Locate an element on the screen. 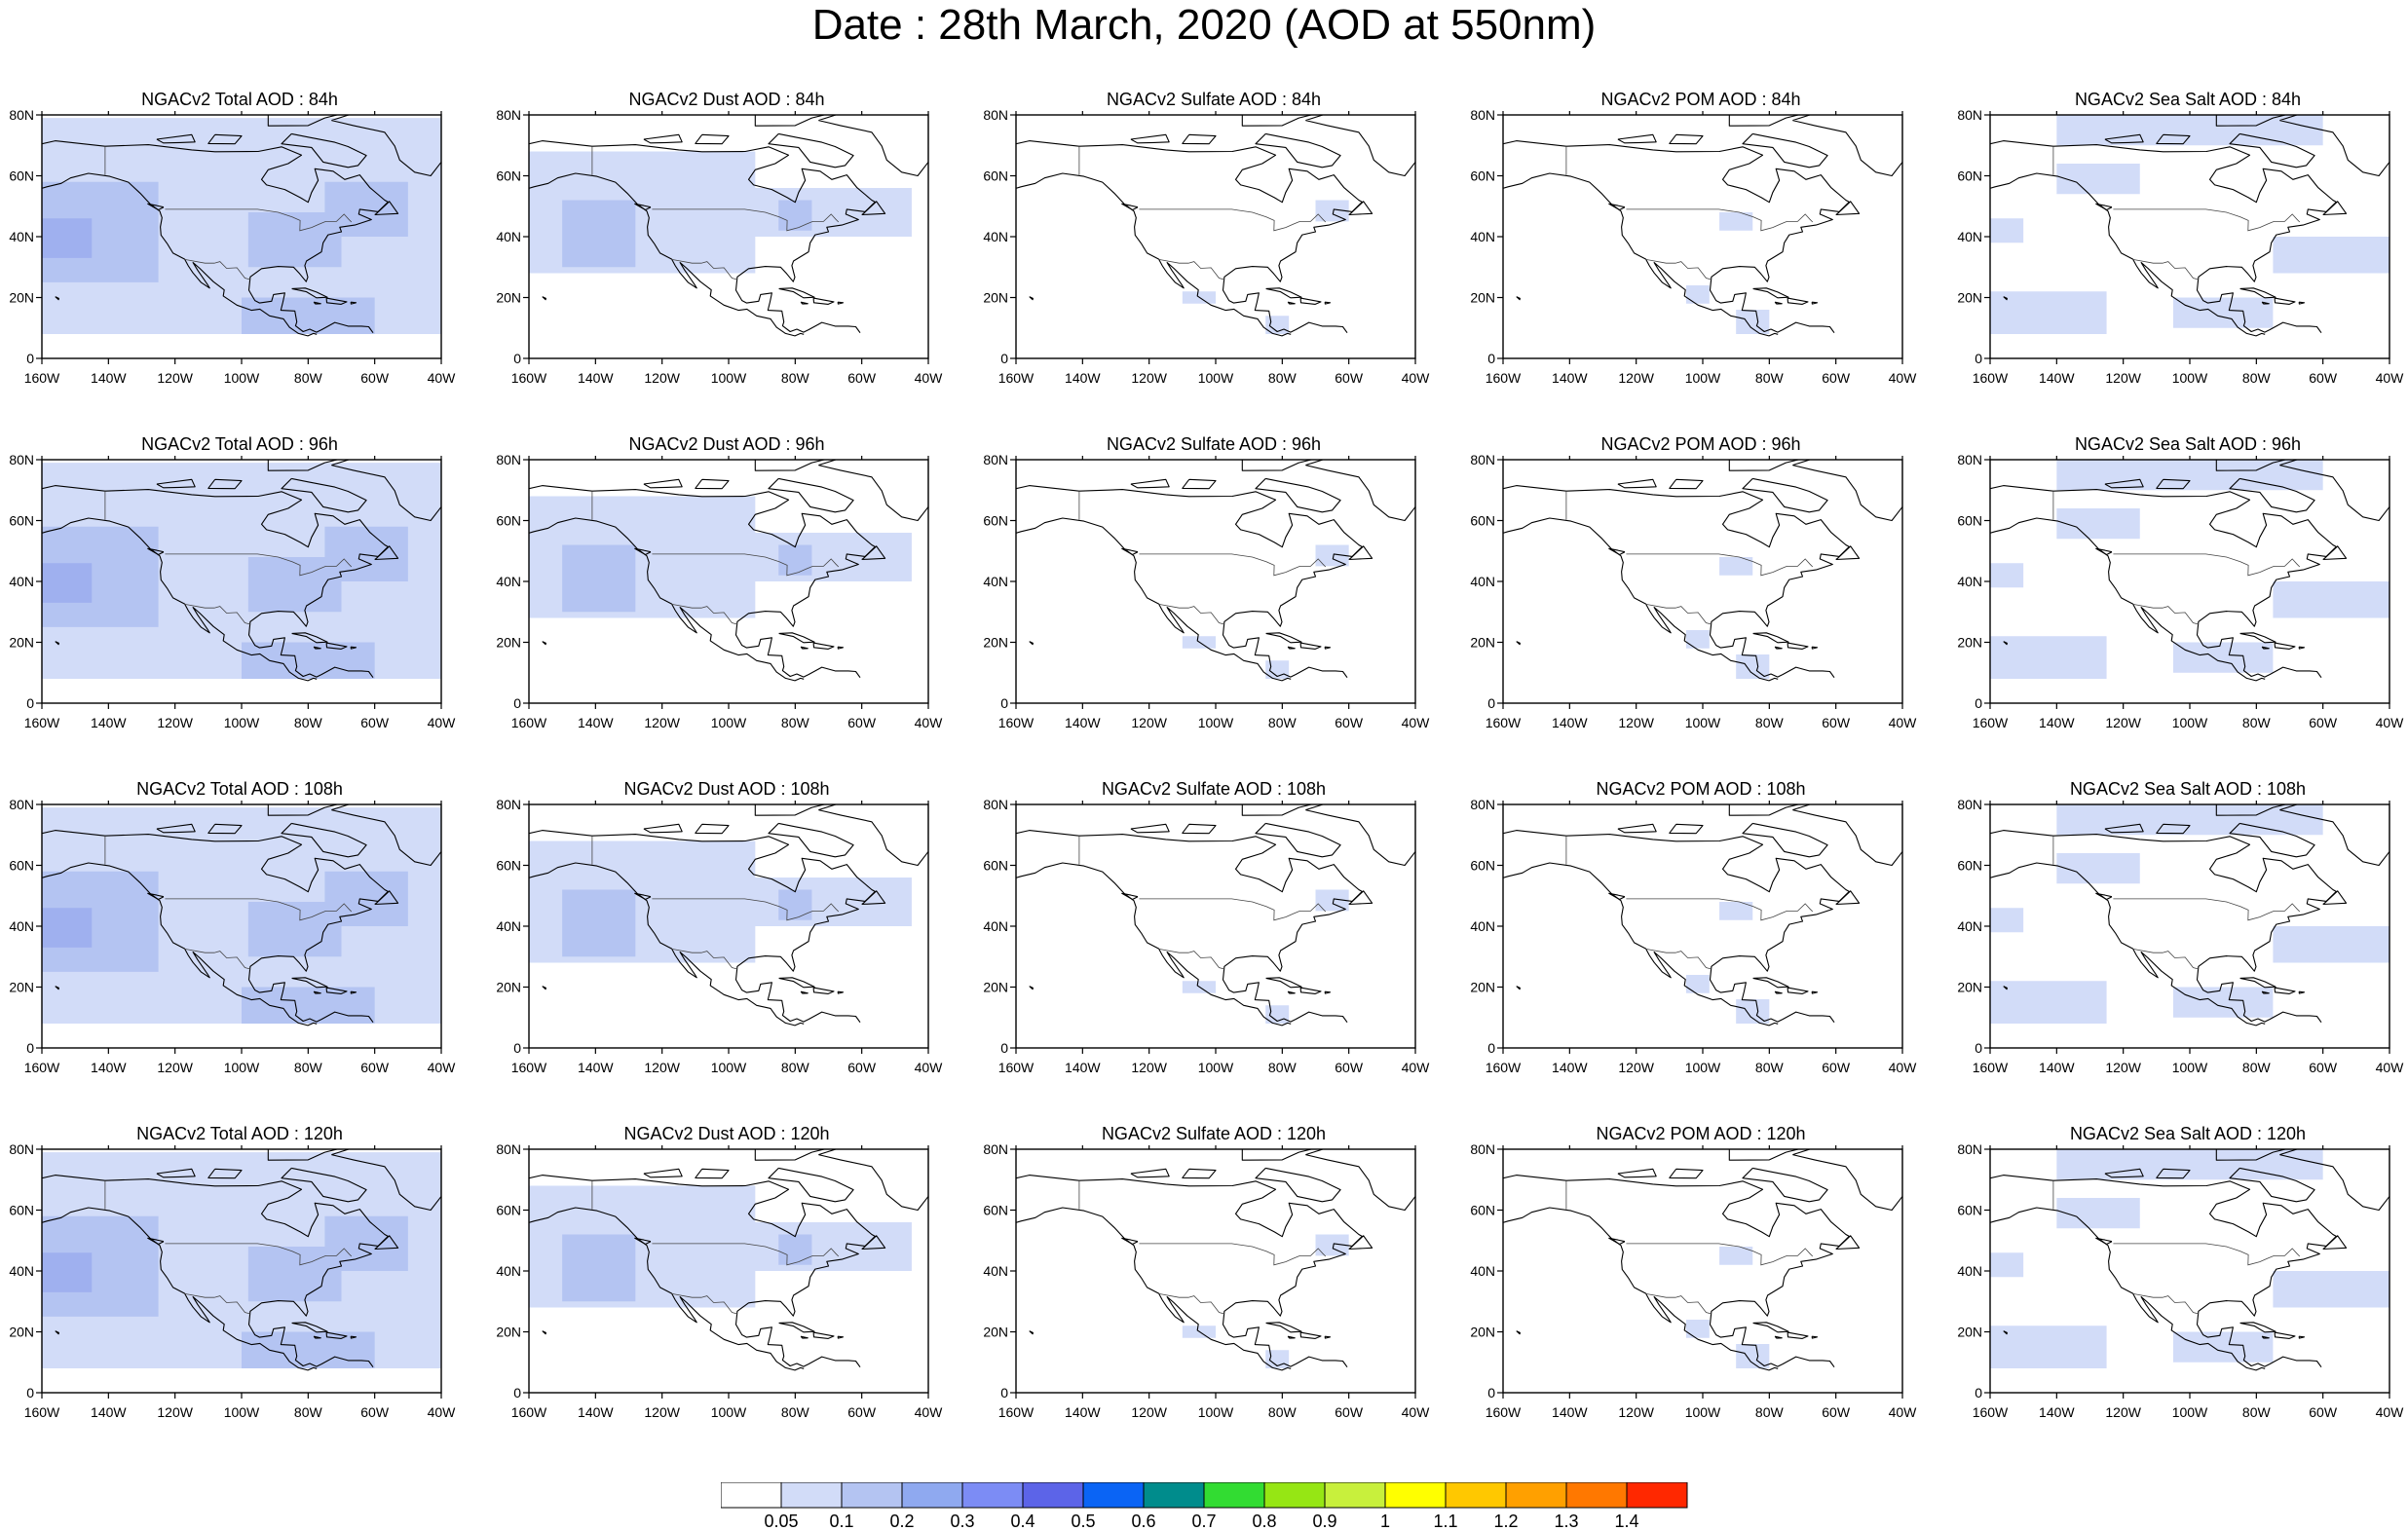 This screenshot has width=2408, height=1531. colorbar-label: 1.3 is located at coordinates (1566, 1521).